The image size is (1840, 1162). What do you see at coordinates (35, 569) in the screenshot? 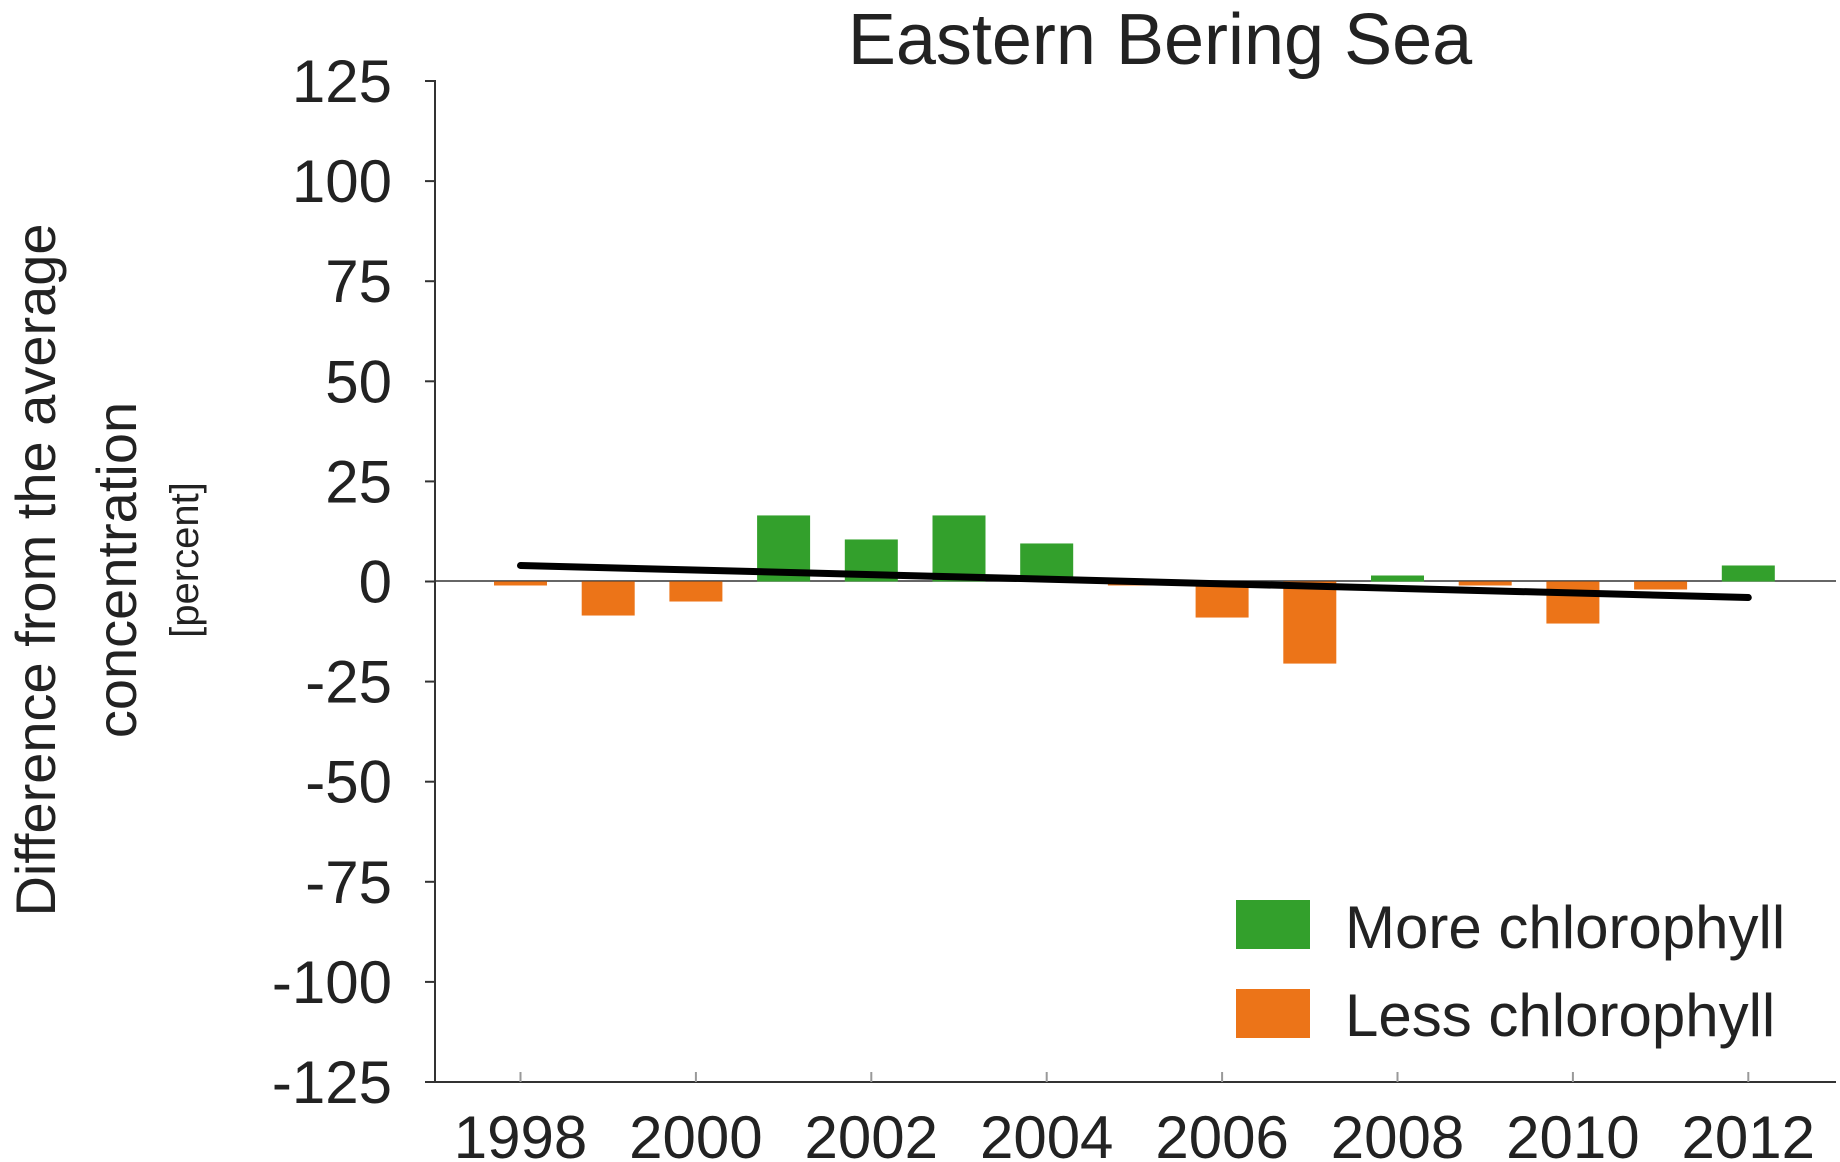
I see `y-axis-label-line-1: Difference from the average` at bounding box center [35, 569].